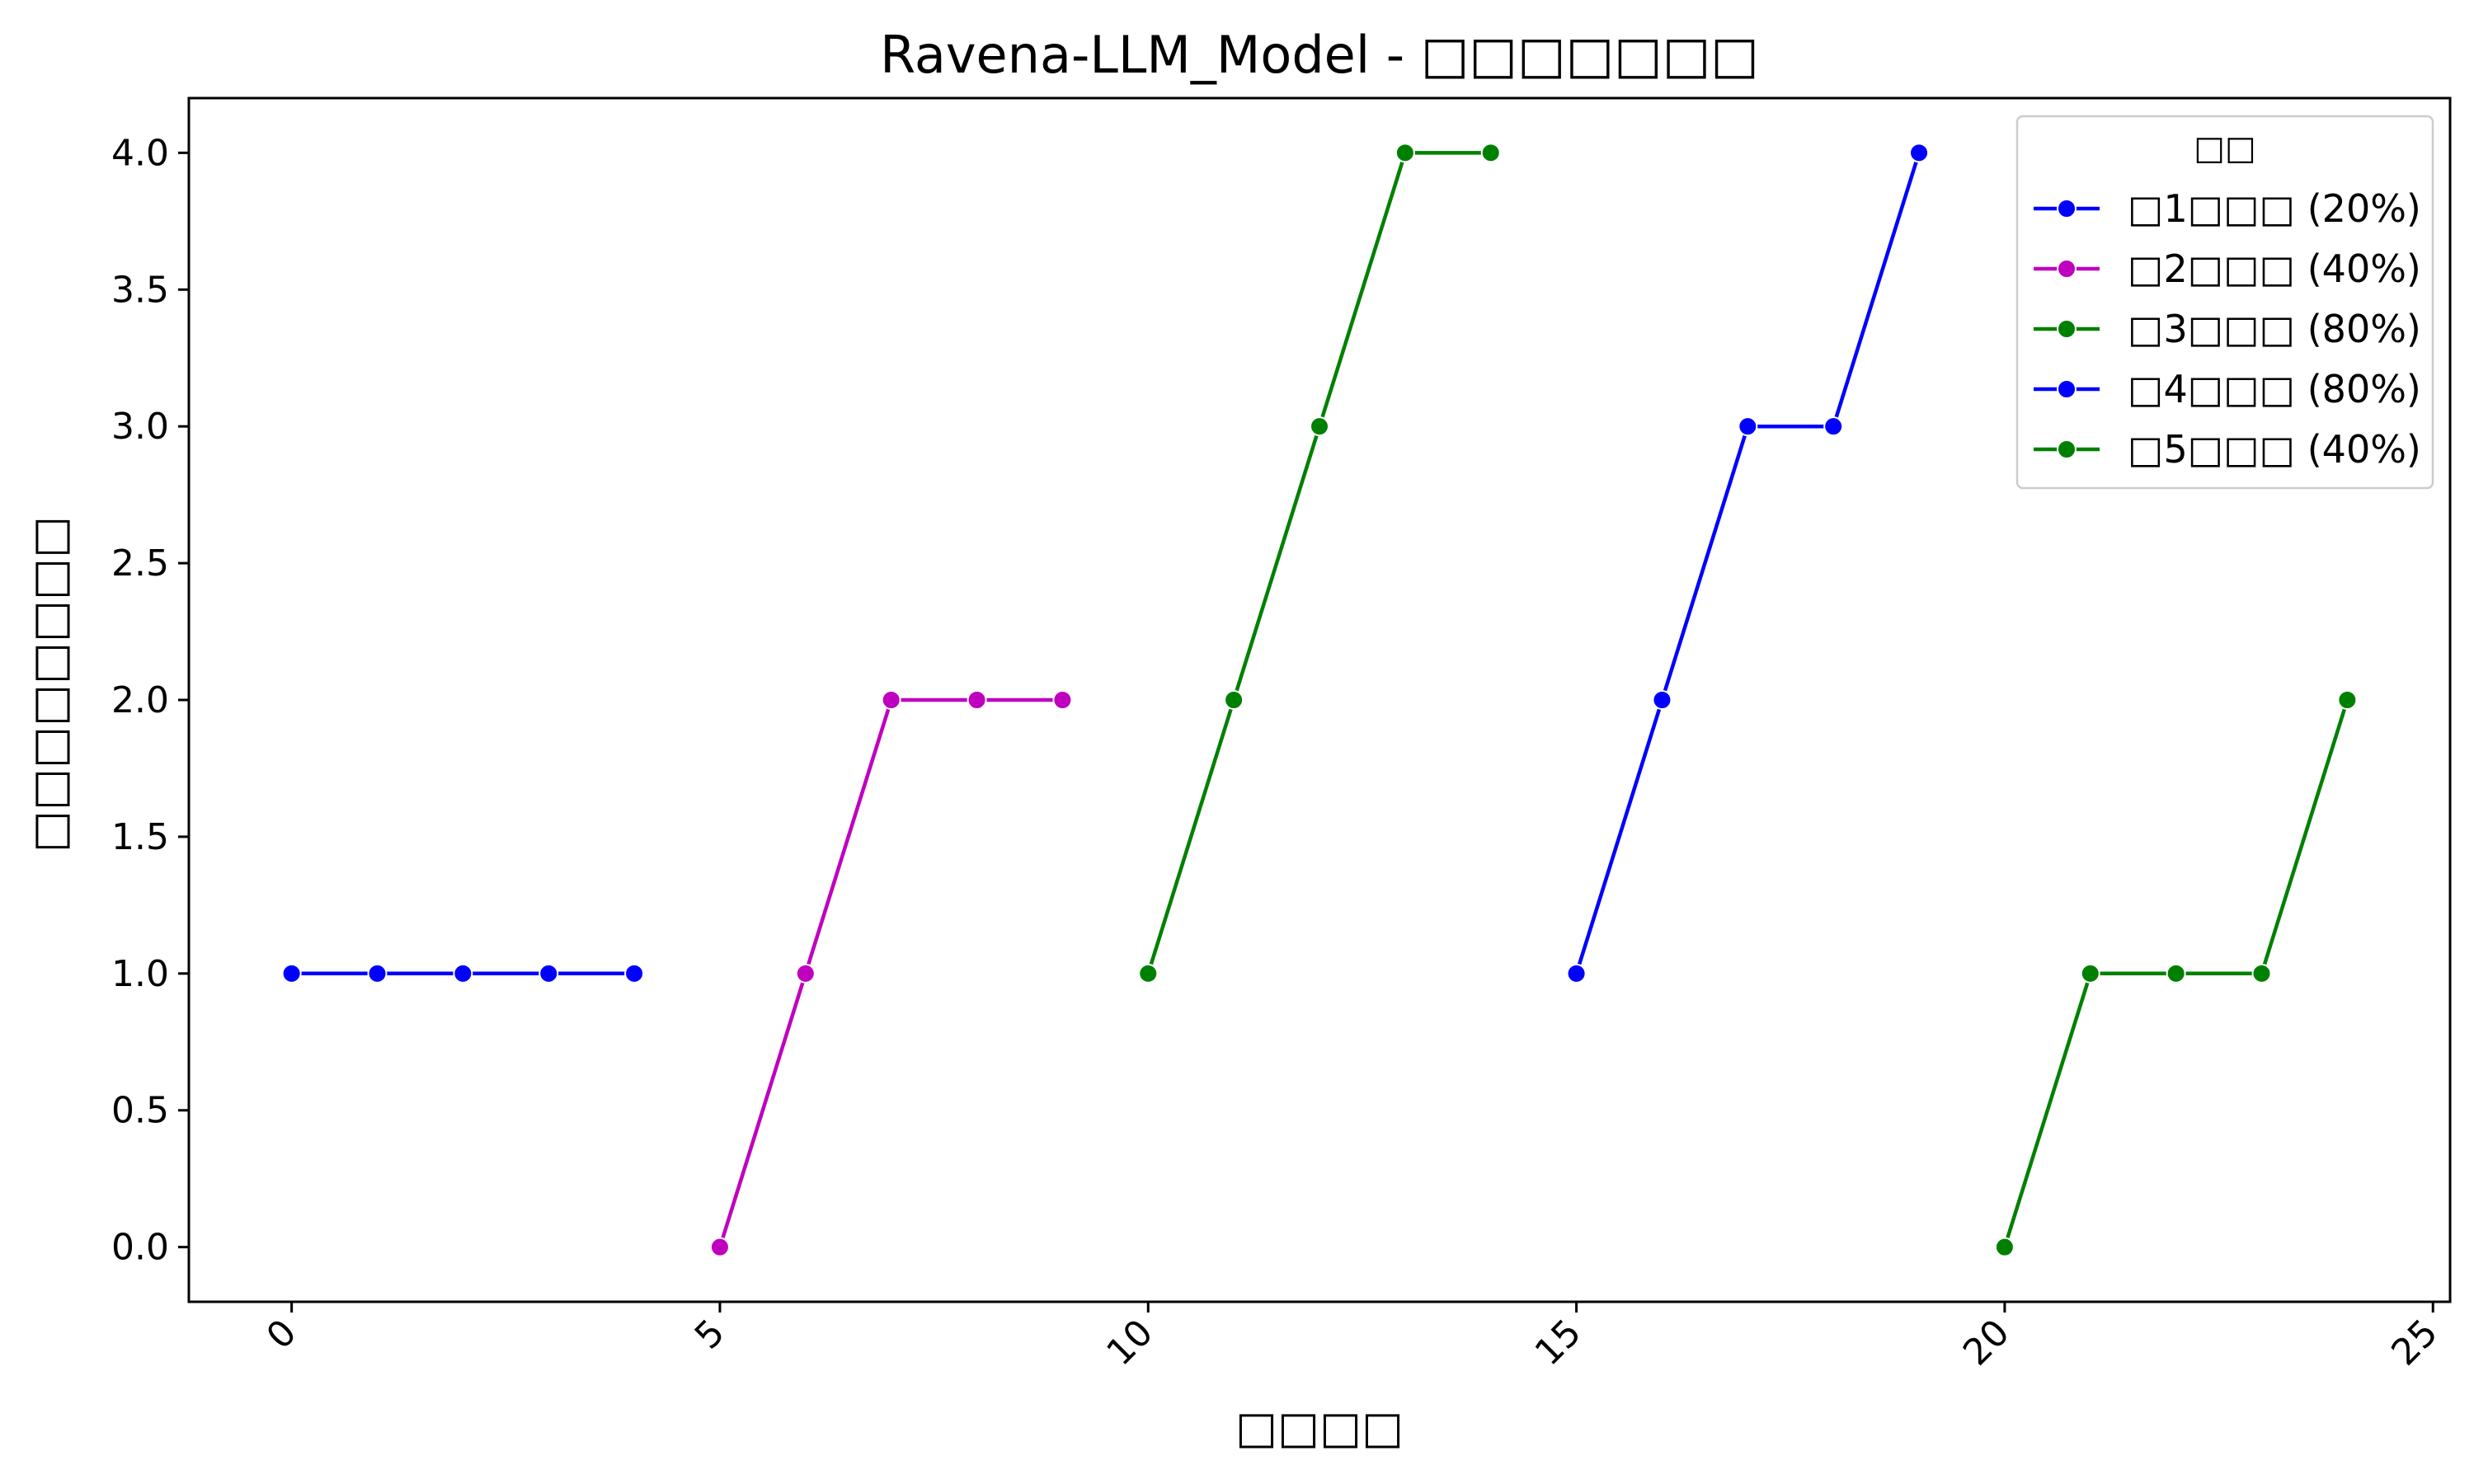 The height and width of the screenshot is (1484, 2474). I want to click on legend-label: □2□□□ (40%), so click(2274, 269).